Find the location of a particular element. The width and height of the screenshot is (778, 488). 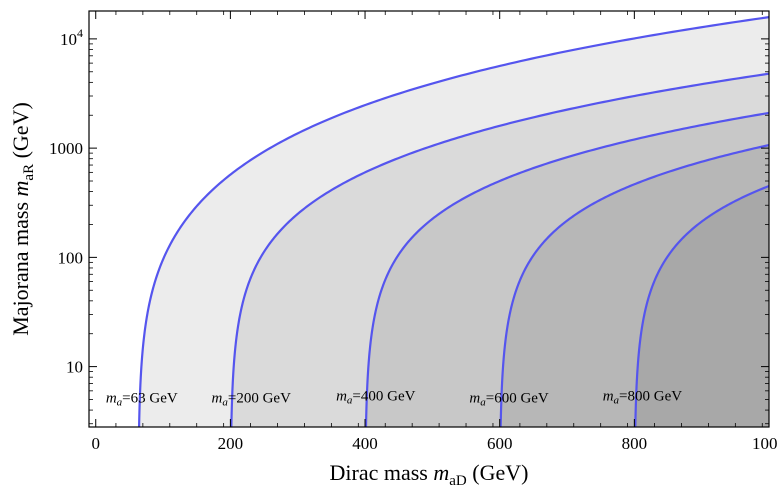

x-tick-label: 200 is located at coordinates (231, 443).